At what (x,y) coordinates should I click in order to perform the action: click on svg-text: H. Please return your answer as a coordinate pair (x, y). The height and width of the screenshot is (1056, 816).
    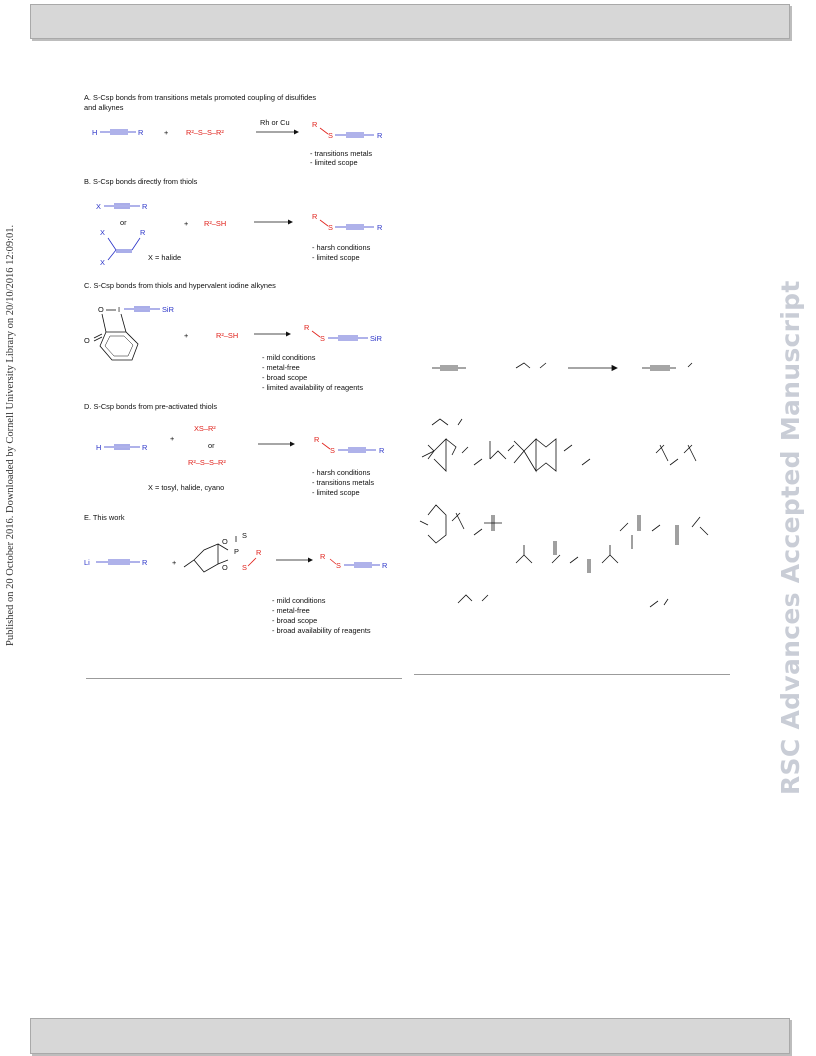
    Looking at the image, I should click on (98, 447).